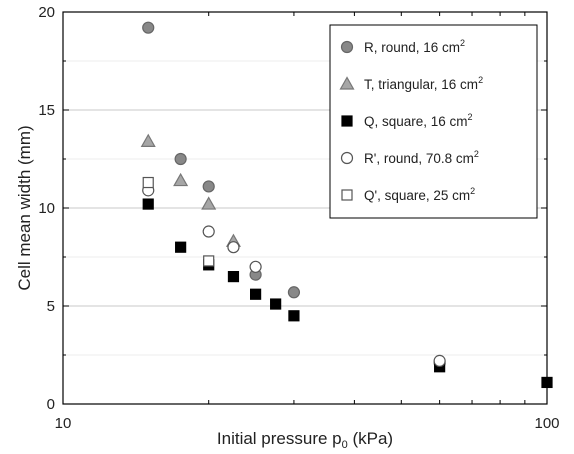 This screenshot has height=454, width=574. I want to click on y-tick-label: 20, so click(46, 12).